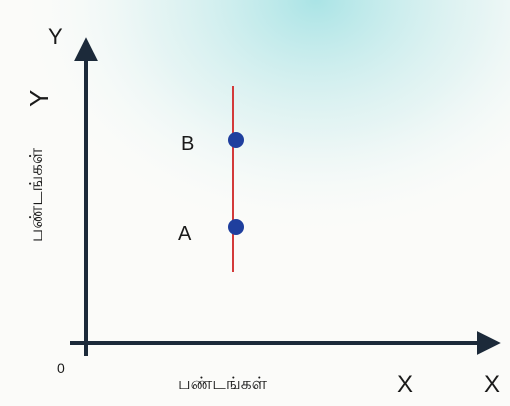 This screenshot has height=406, width=510. Describe the element at coordinates (39, 98) in the screenshot. I see `y-axis-side-letter: Y` at that location.